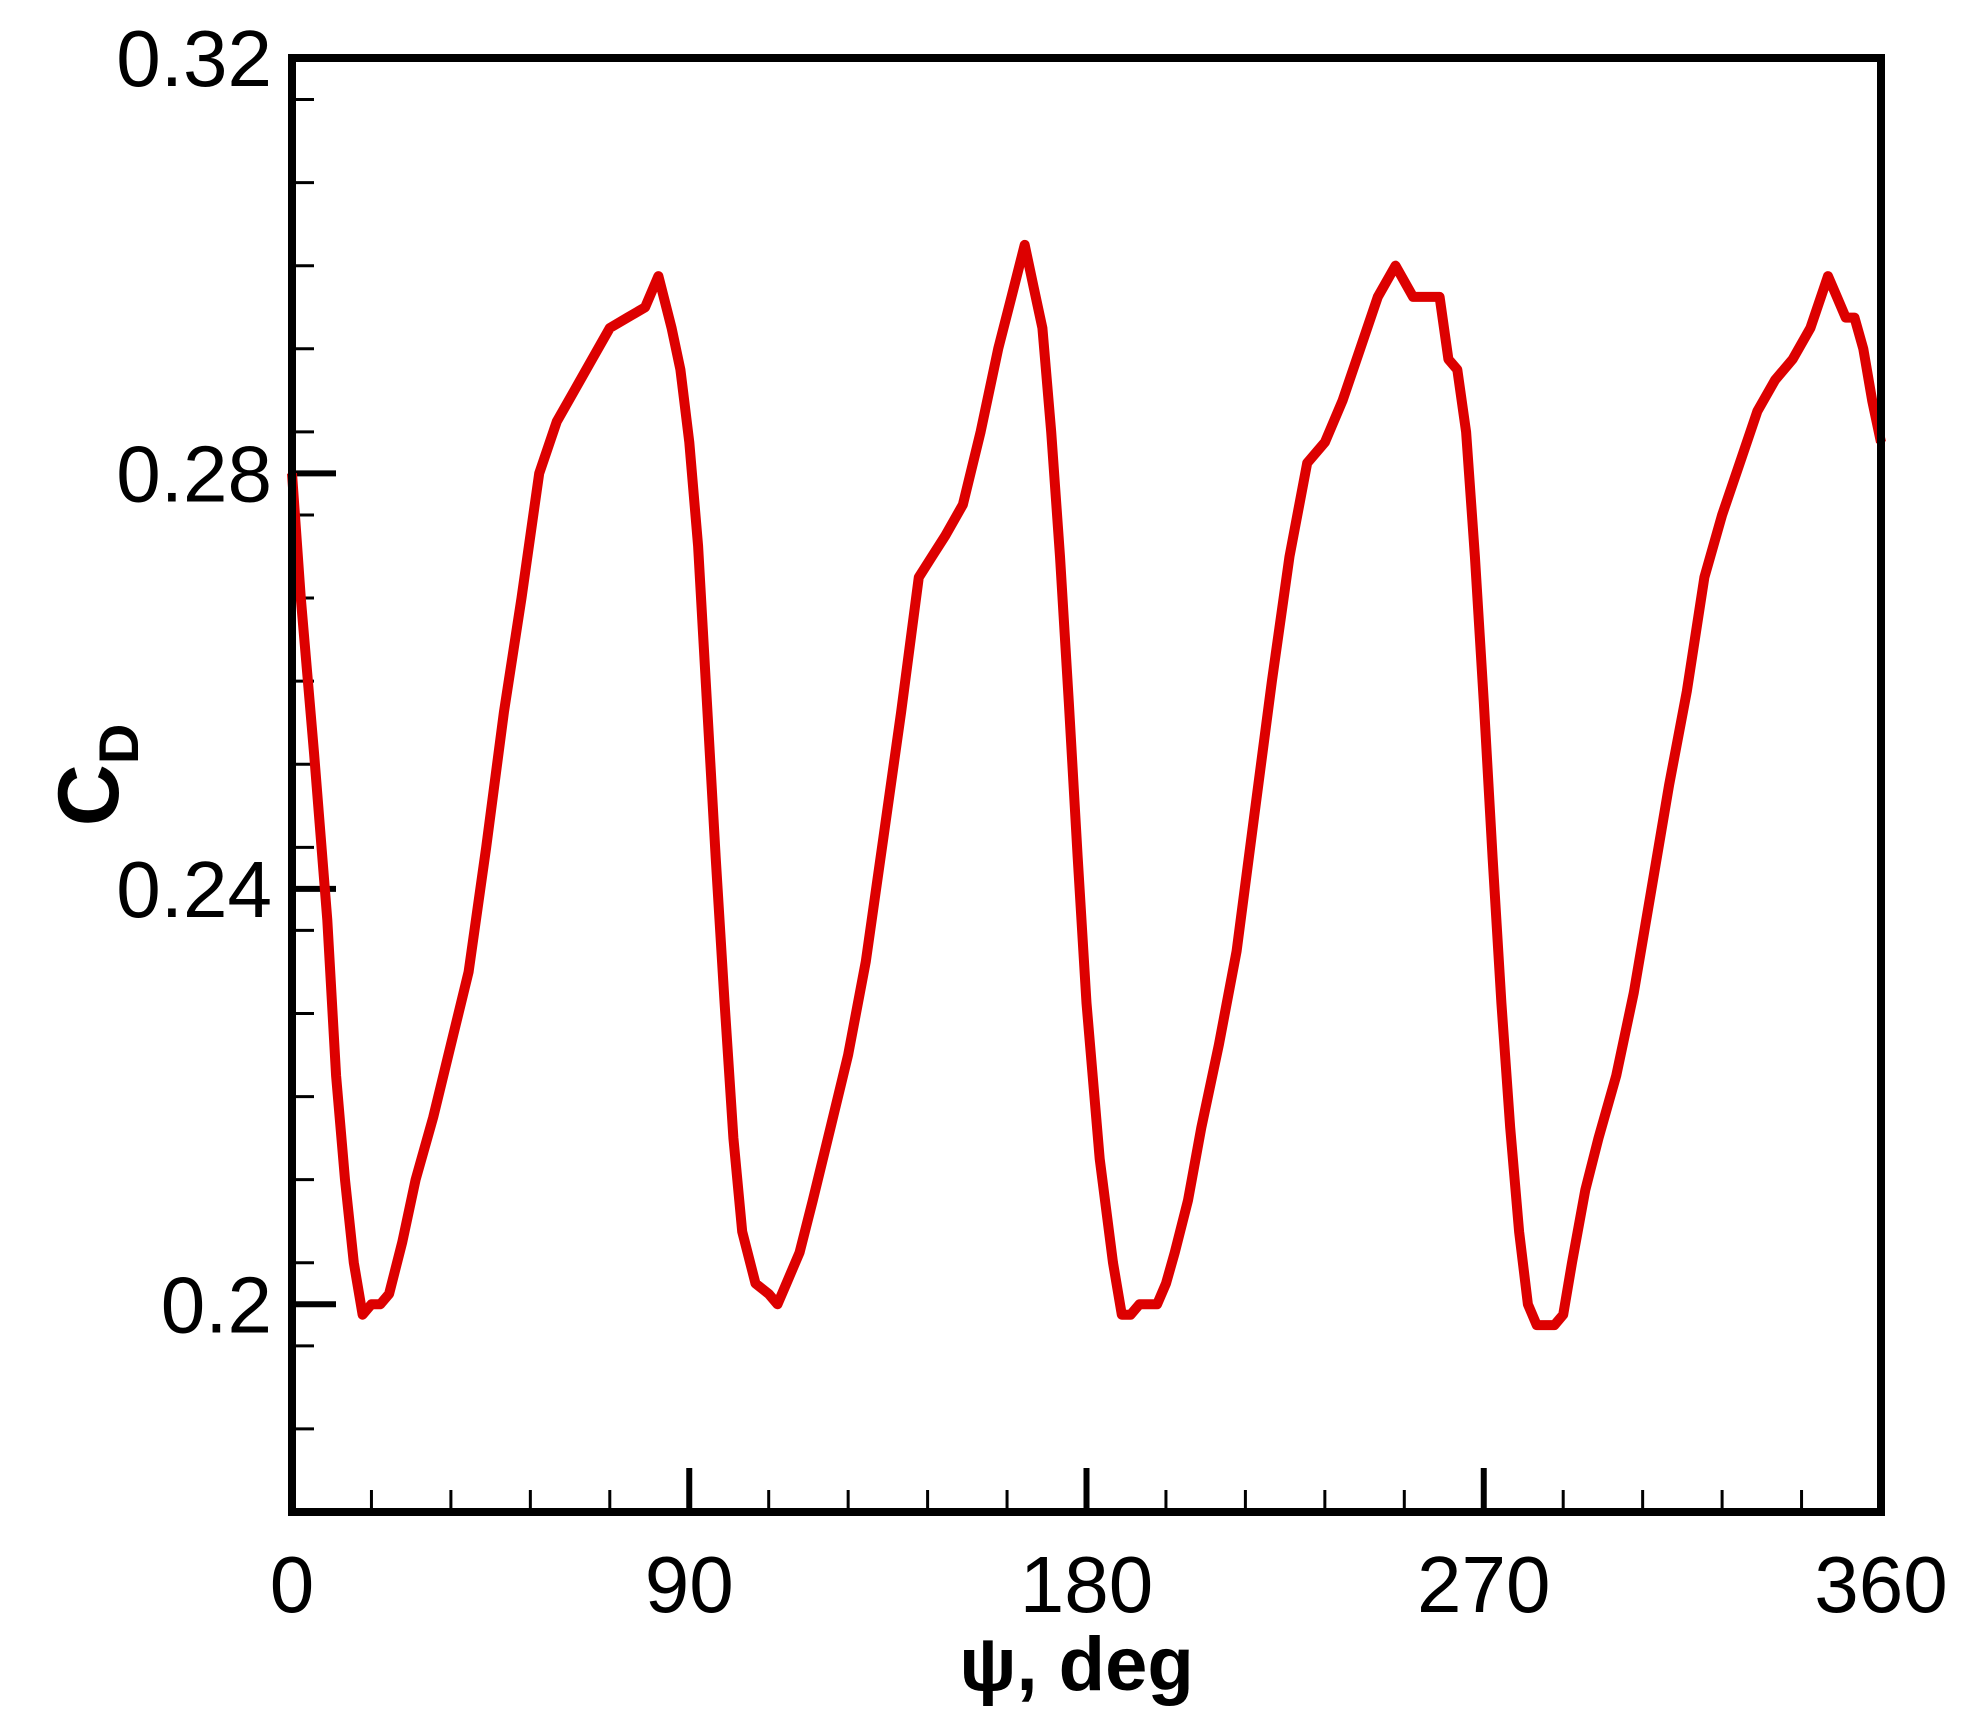 This screenshot has width=1968, height=1722. What do you see at coordinates (1483, 1584) in the screenshot?
I see `x-tick-label: 270` at bounding box center [1483, 1584].